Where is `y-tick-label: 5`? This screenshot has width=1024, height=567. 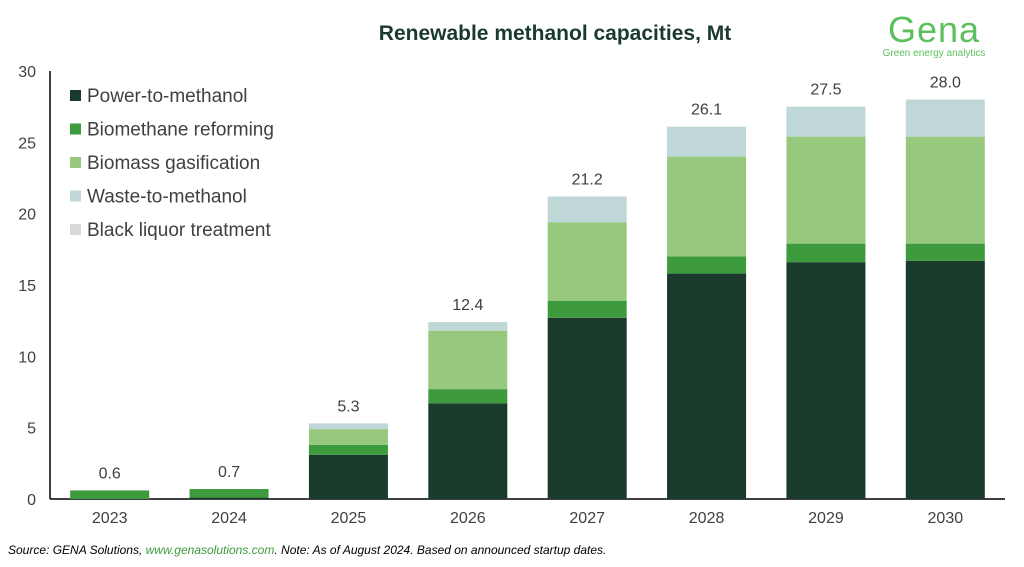
y-tick-label: 5 is located at coordinates (31, 429).